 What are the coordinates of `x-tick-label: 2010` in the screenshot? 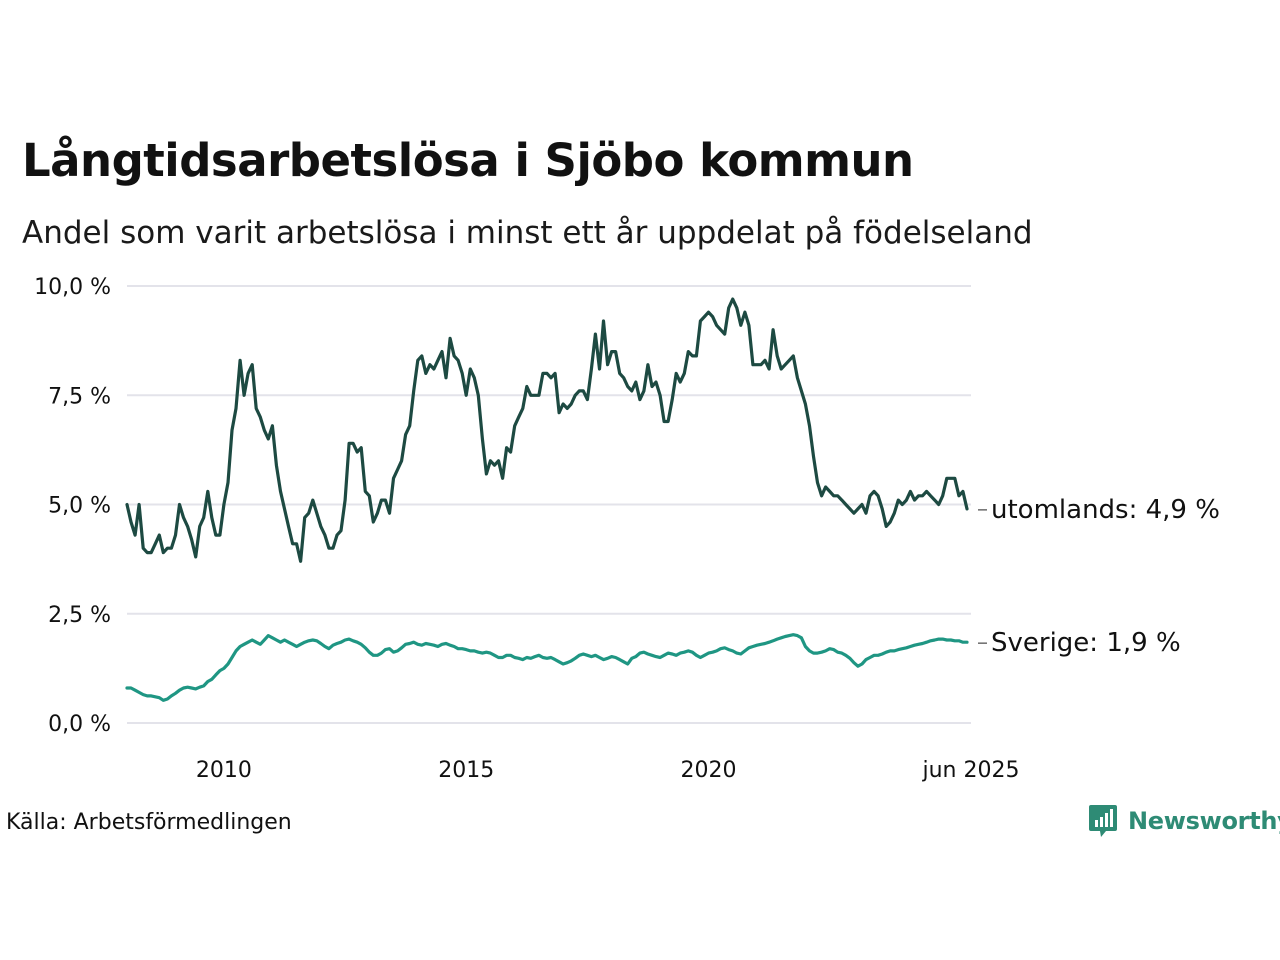 It's located at (224, 770).